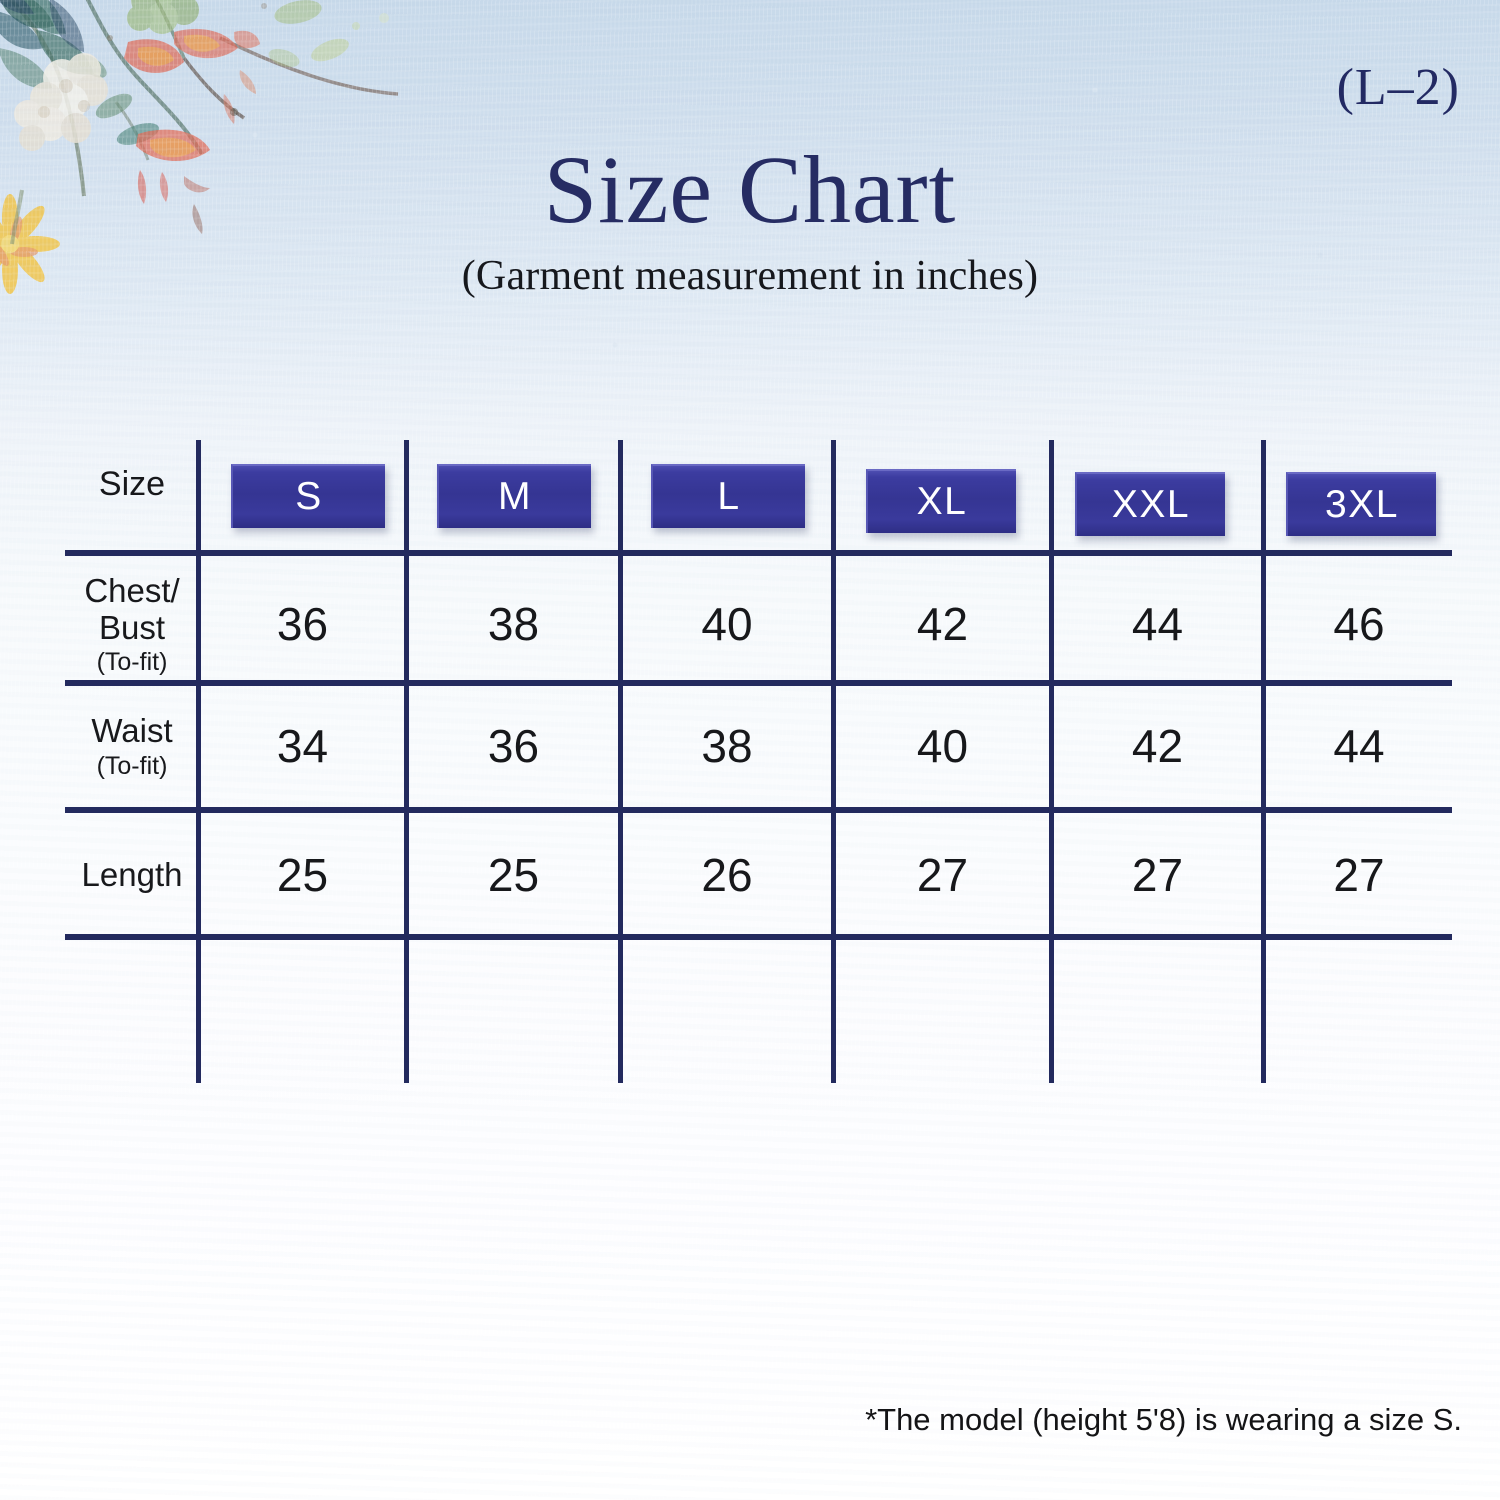 The width and height of the screenshot is (1500, 1500). I want to click on size-badge-xxl: XXL, so click(1150, 504).